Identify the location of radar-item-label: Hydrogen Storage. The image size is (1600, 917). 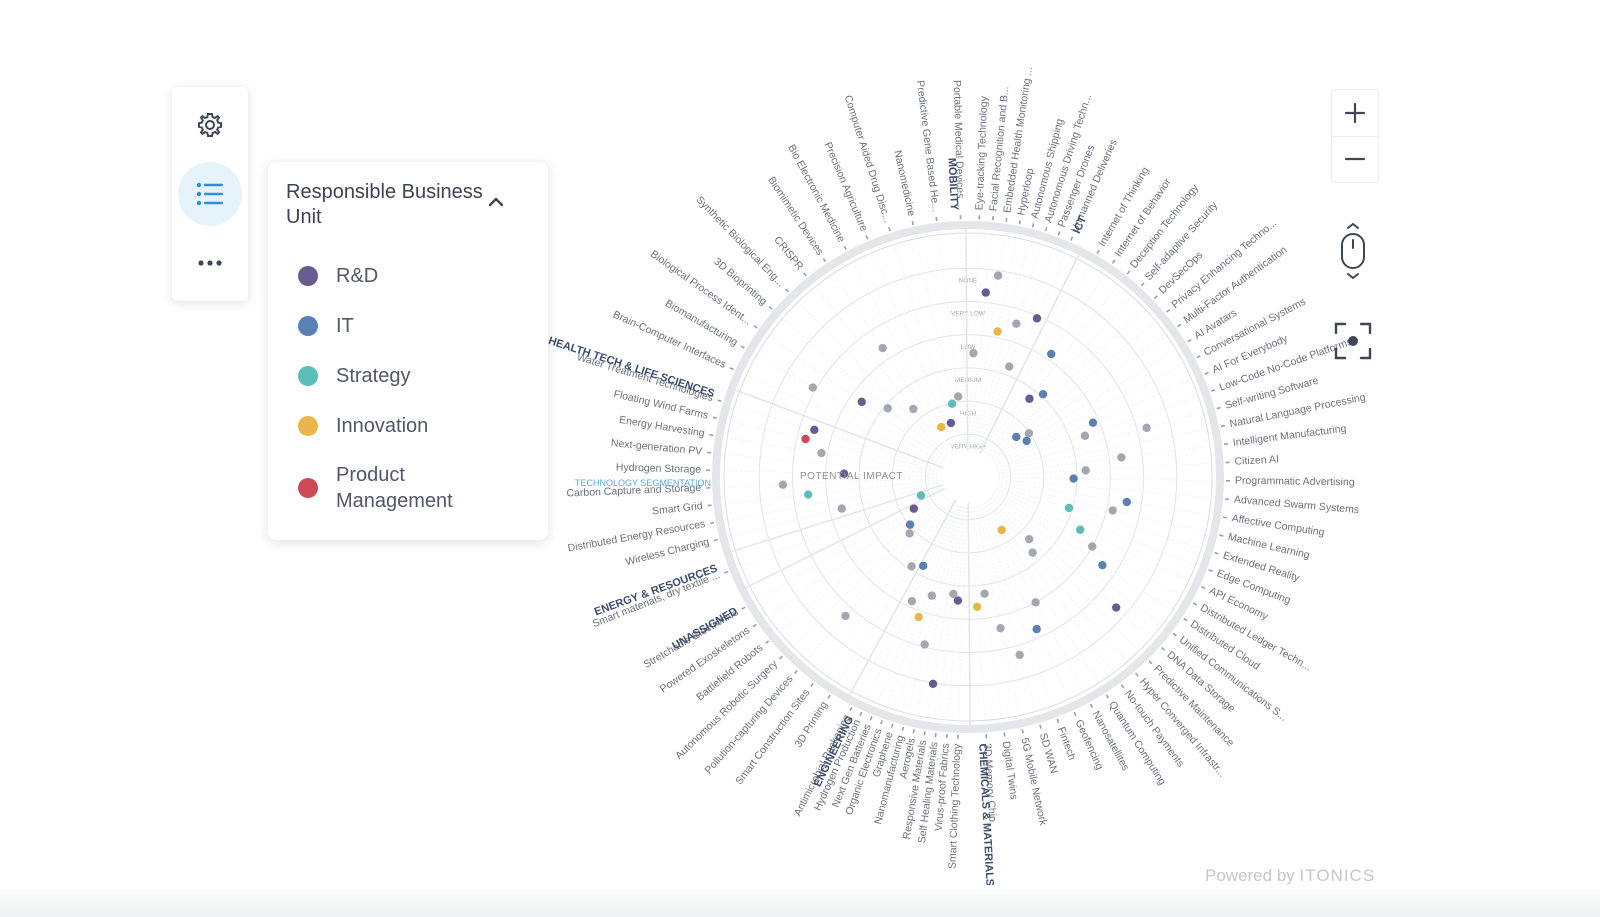
(659, 469).